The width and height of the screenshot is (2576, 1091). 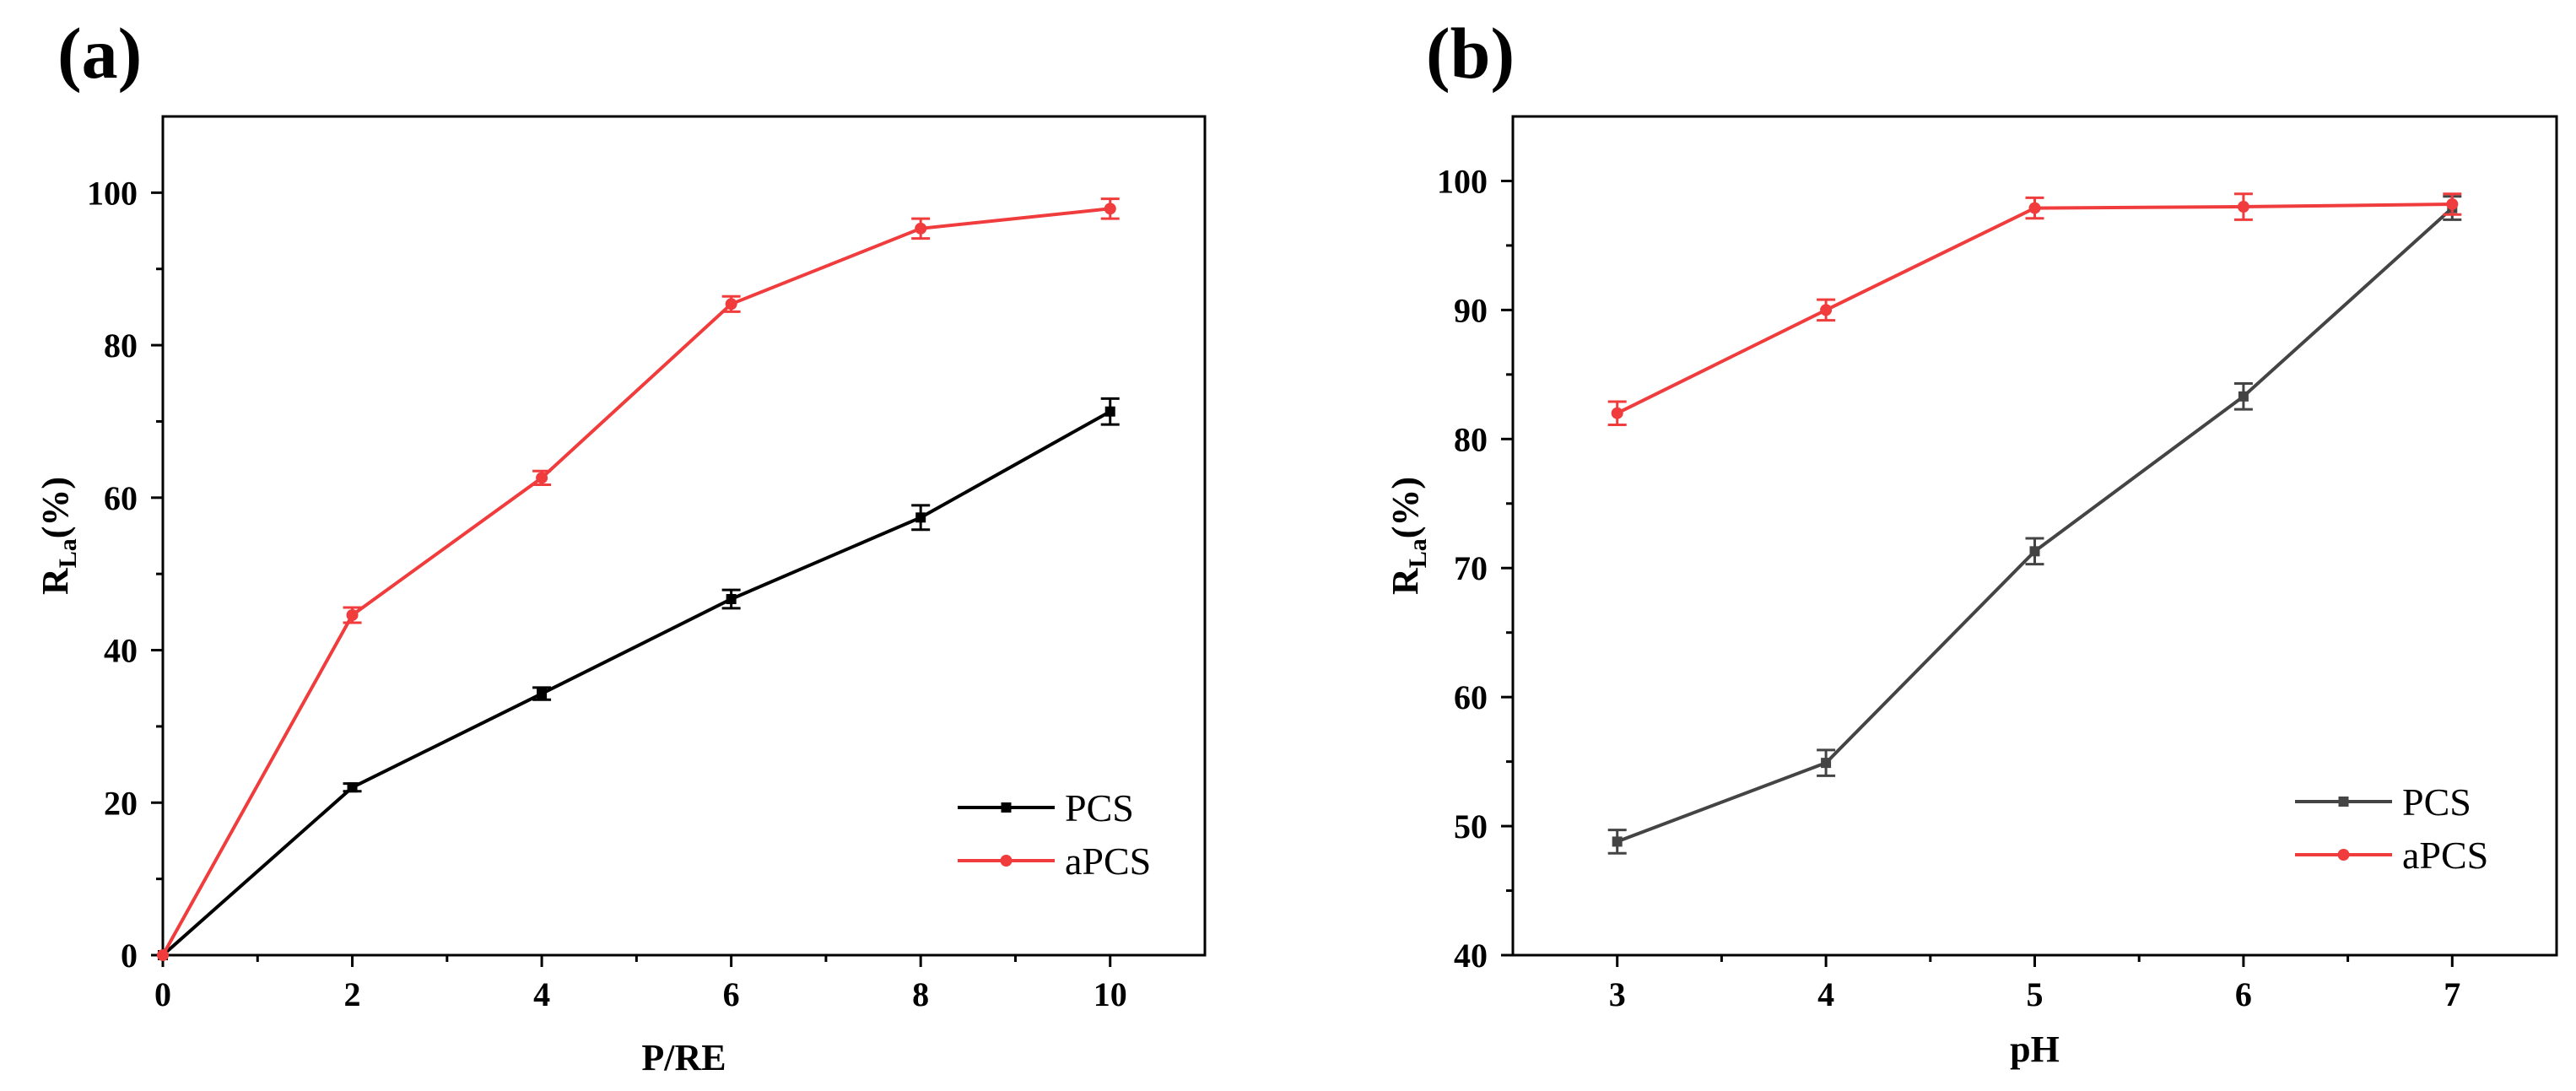 I want to click on y-tick-label: 20, so click(x=121, y=803).